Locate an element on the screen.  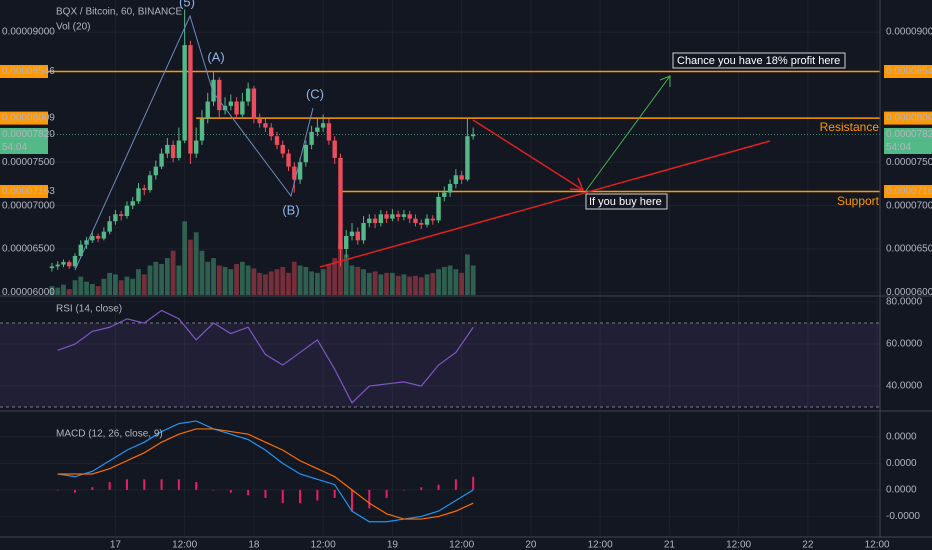
x-tick-label: 18 is located at coordinates (254, 545).